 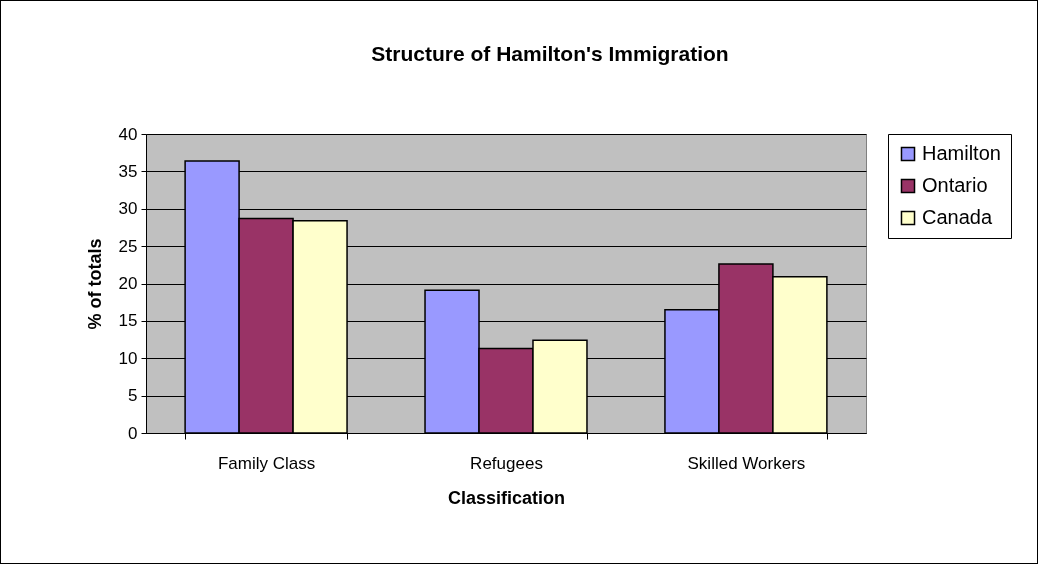 I want to click on legend-label: Canada, so click(x=957, y=217).